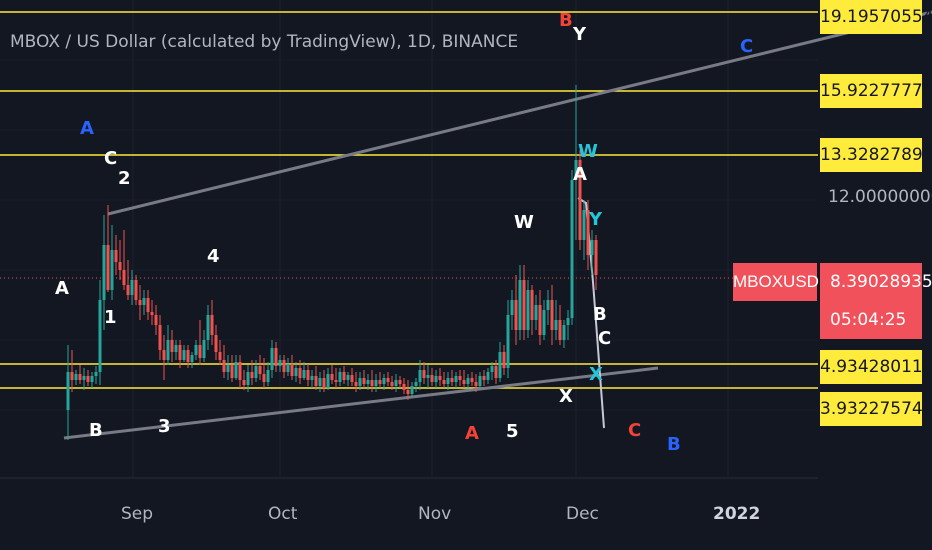 The image size is (932, 550). Describe the element at coordinates (580, 174) in the screenshot. I see `wave-label-A-white-2: A` at that location.